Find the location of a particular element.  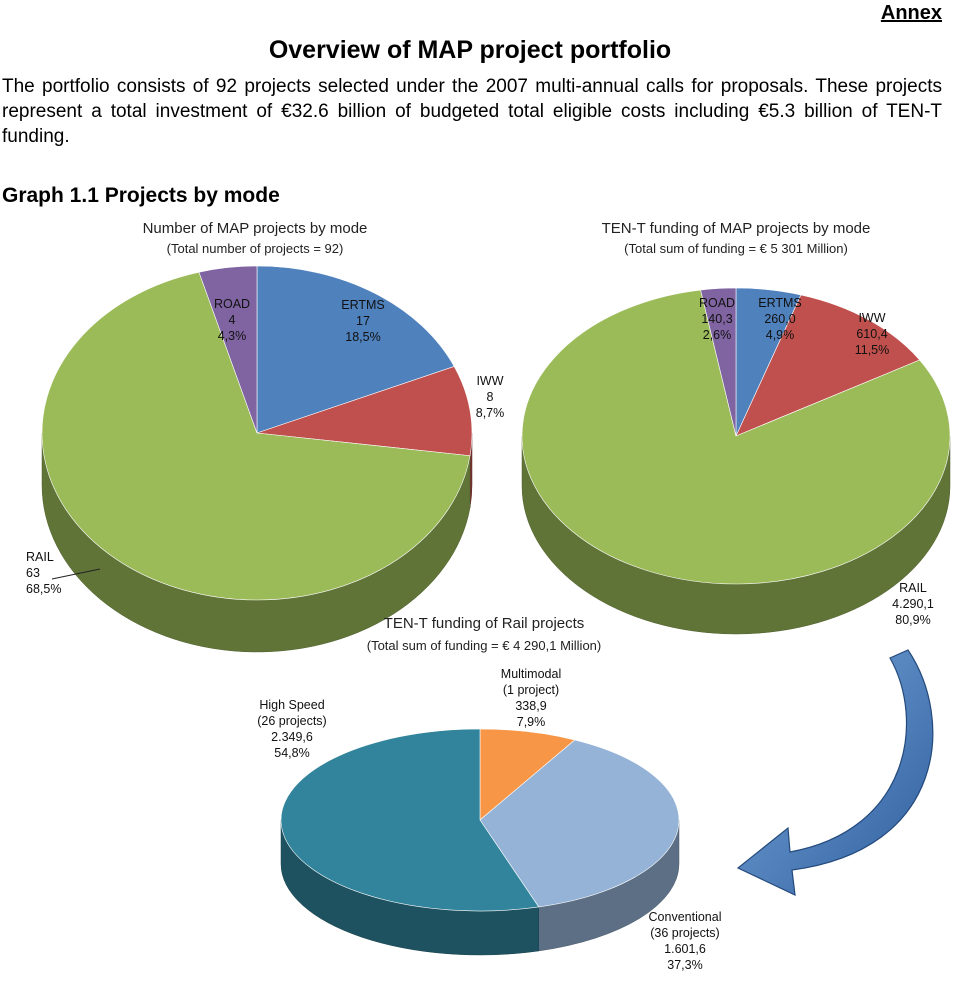

slice-label-high-speed: High Speed (26 projects) 2.349,6 54,8% is located at coordinates (291, 729).